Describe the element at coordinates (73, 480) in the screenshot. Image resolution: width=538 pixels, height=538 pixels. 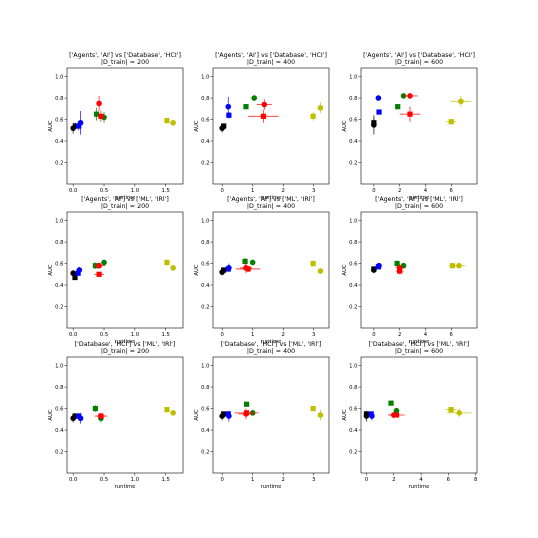
I see `x-tick-label: 0.0` at that location.